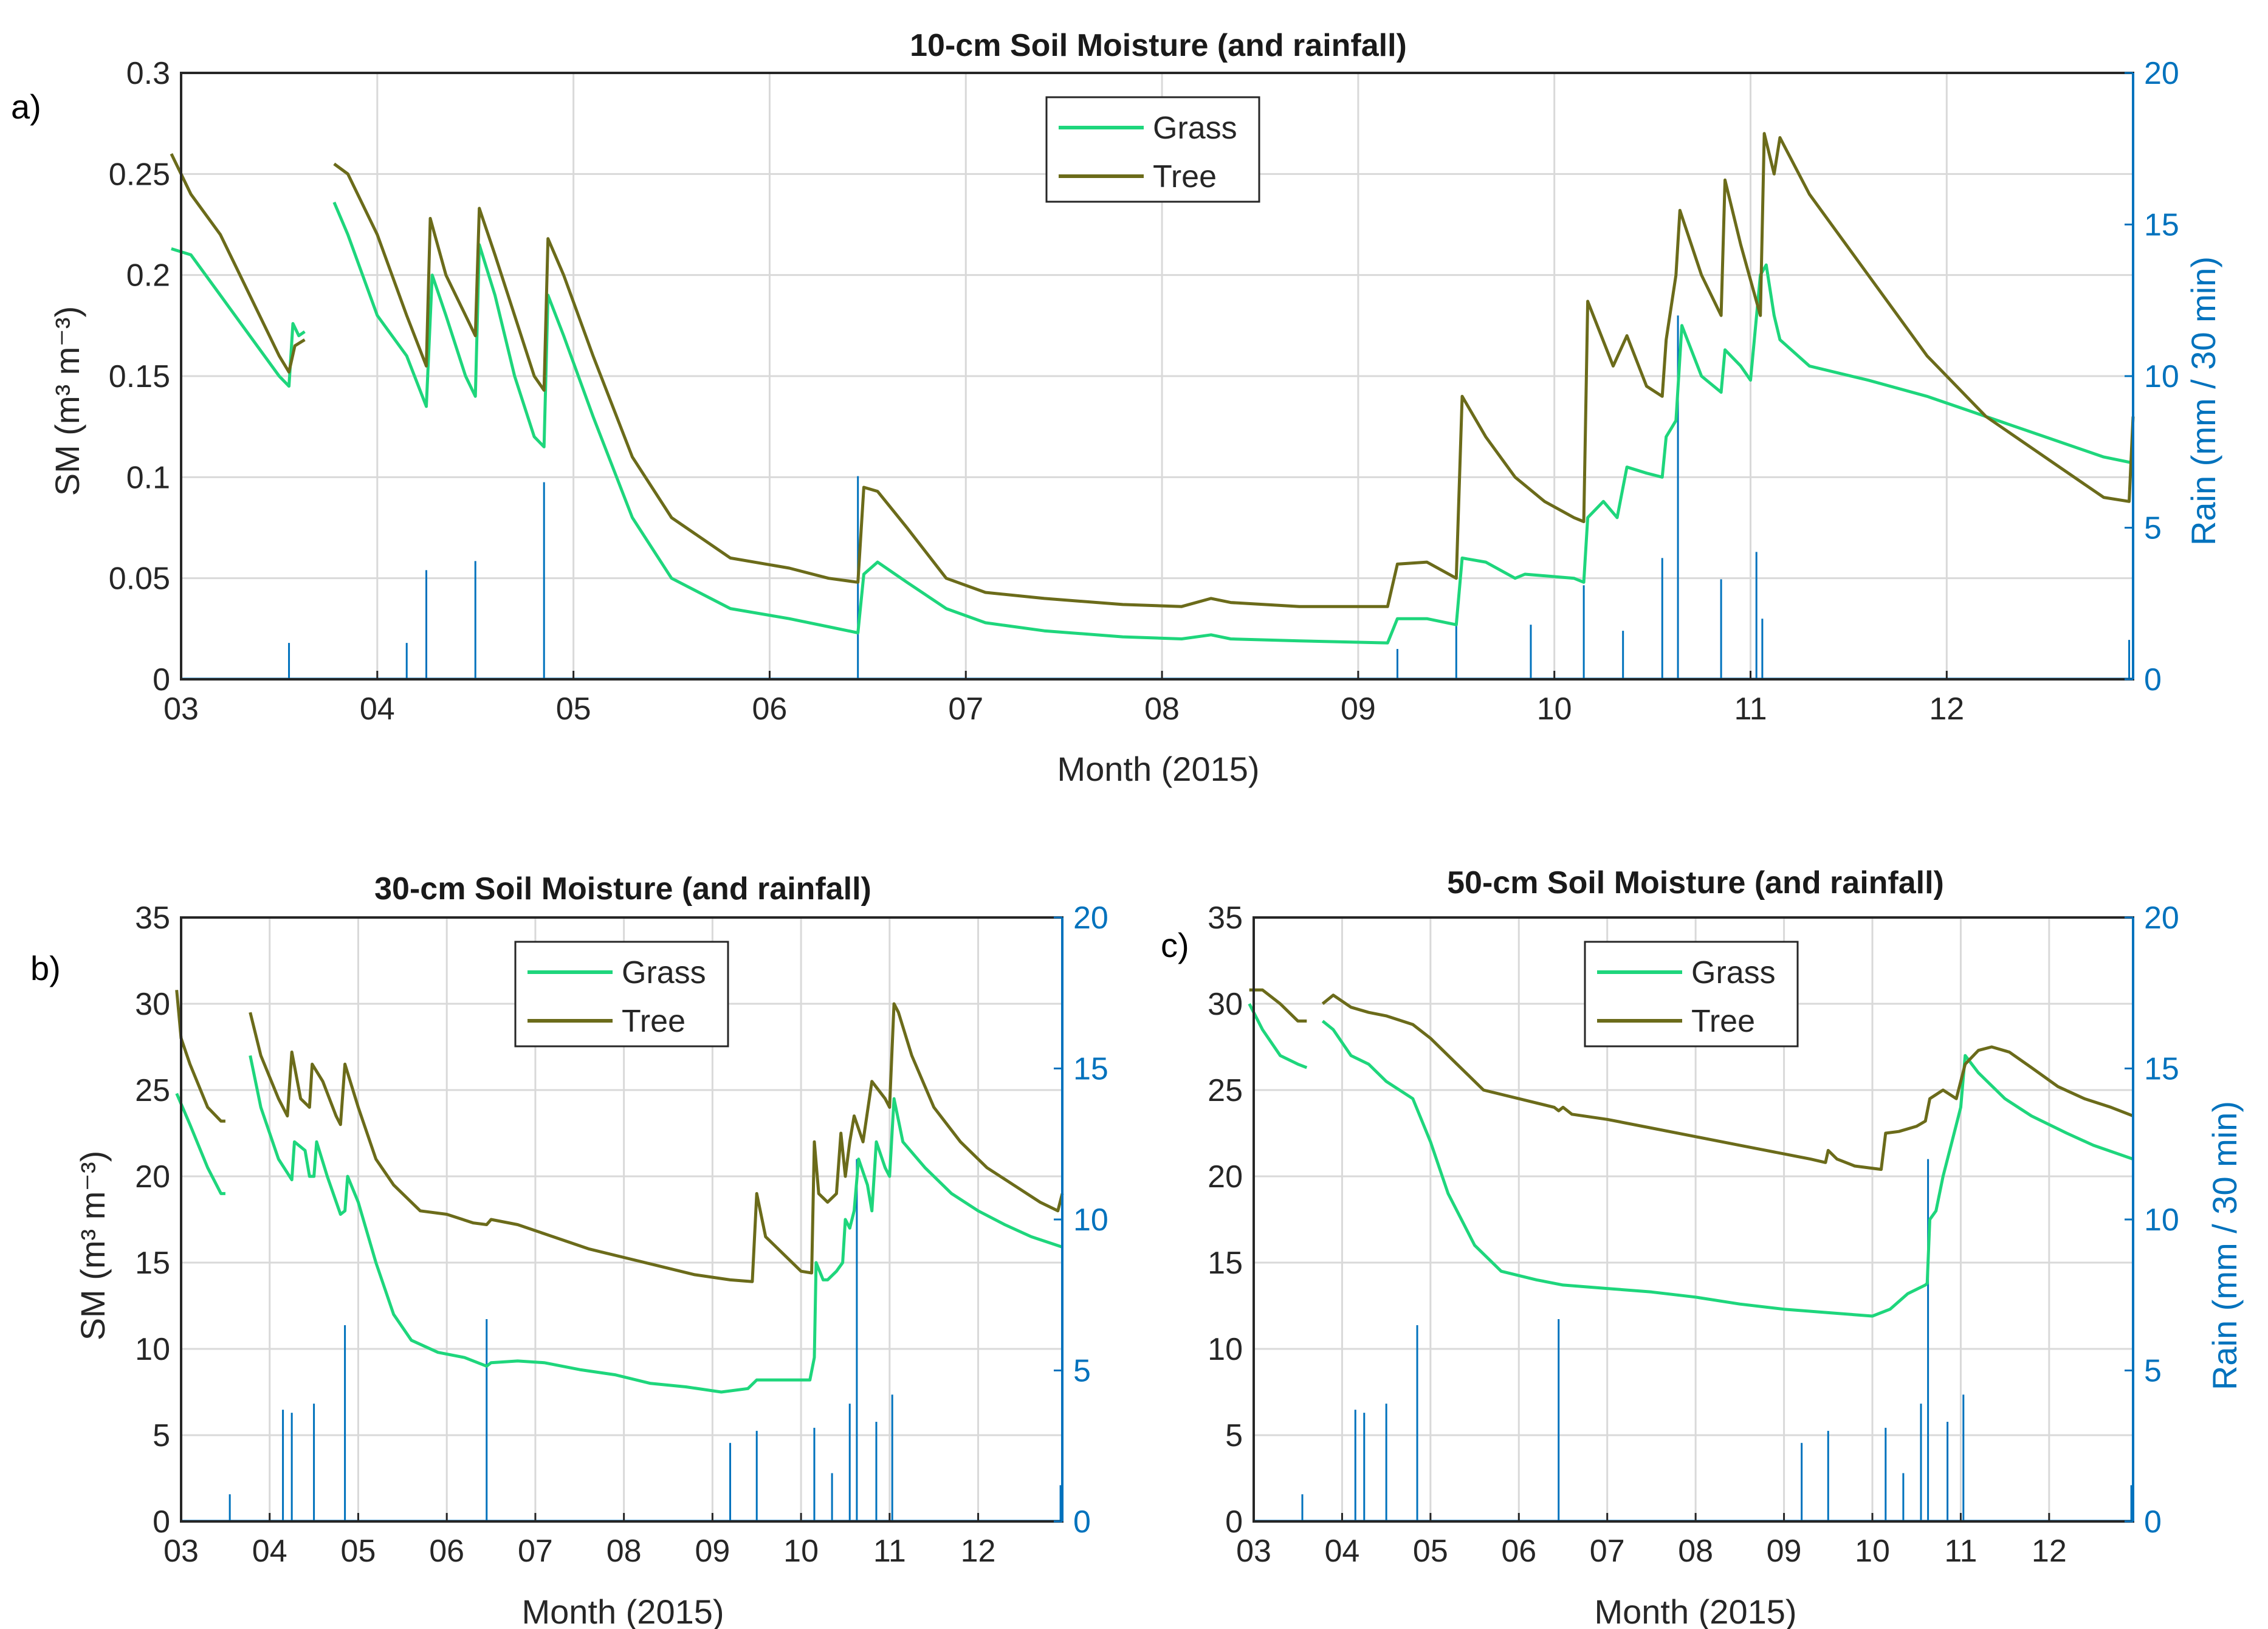 The width and height of the screenshot is (2268, 1629). Describe the element at coordinates (148, 477) in the screenshot. I see `y-tick-label: 0.1` at that location.